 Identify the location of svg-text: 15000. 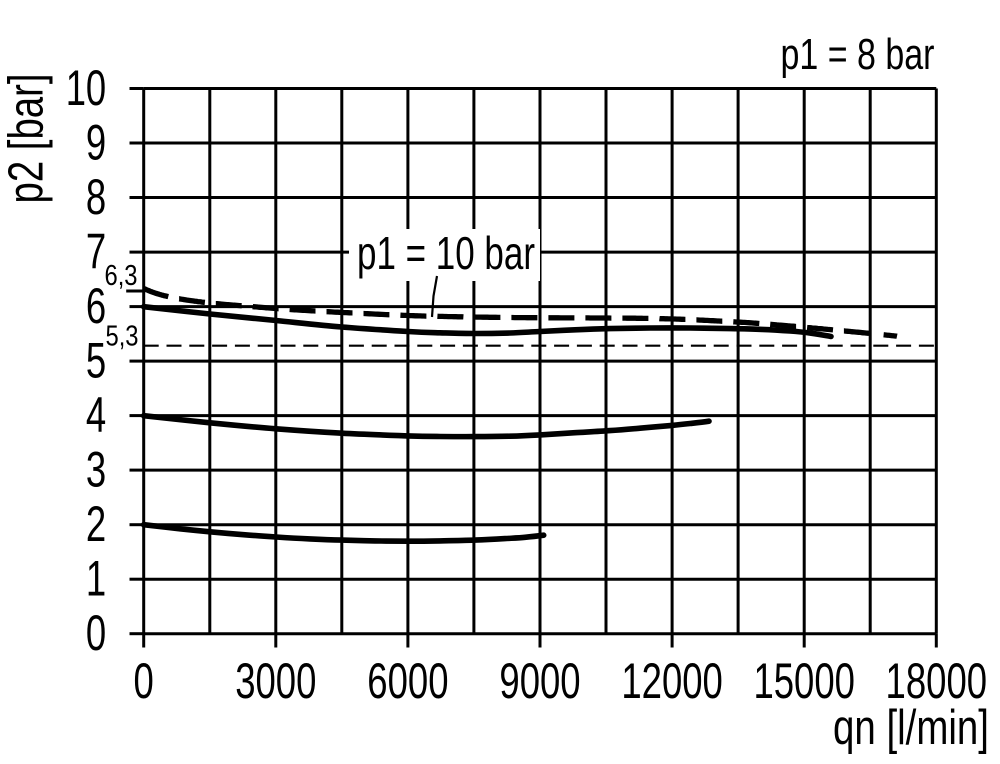
(804, 681).